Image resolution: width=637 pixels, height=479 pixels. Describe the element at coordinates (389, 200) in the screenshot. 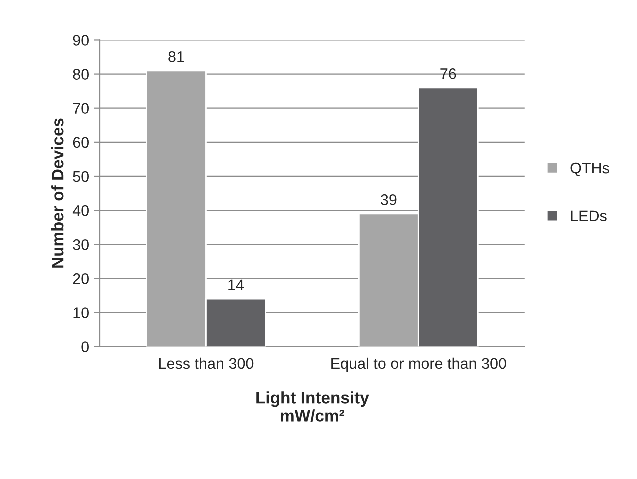

I see `data-label: 39` at that location.